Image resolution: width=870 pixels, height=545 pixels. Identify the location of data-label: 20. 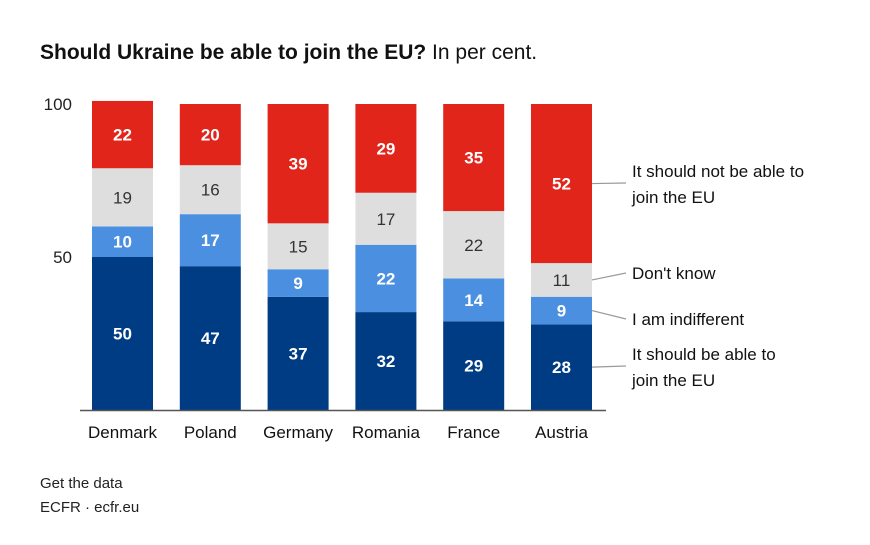
(210, 135).